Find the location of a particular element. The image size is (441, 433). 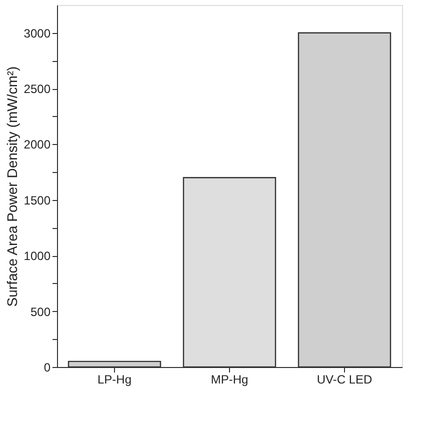

y-axis-title: Surface Area Power Density (mW/cm²) is located at coordinates (12, 186).